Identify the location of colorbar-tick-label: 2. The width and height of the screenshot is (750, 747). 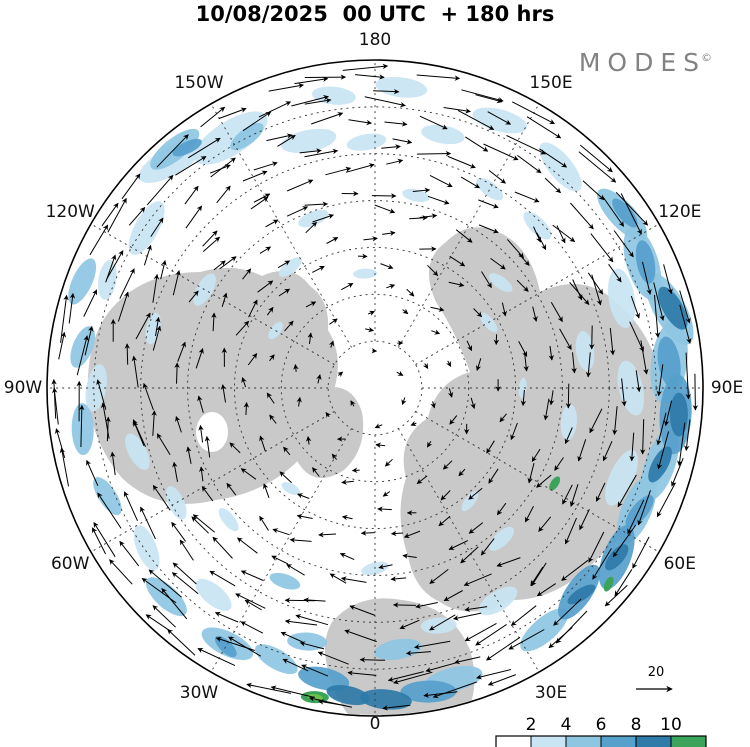
(531, 725).